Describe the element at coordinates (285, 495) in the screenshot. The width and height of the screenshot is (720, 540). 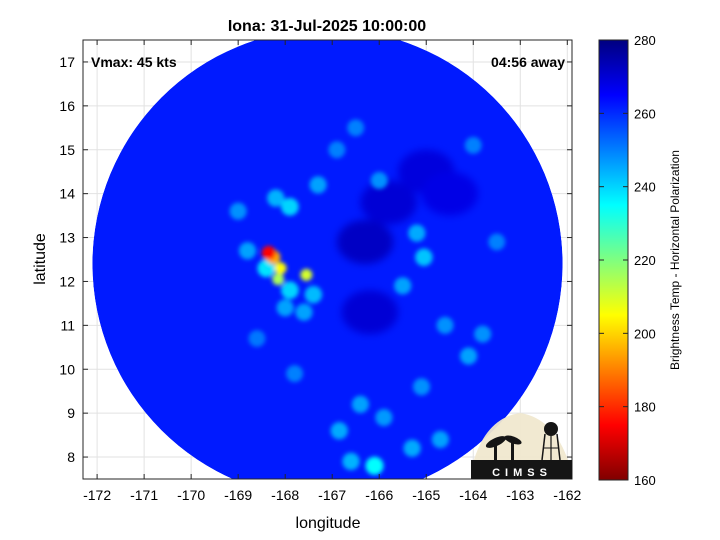
I see `x-tick-label: -168` at that location.